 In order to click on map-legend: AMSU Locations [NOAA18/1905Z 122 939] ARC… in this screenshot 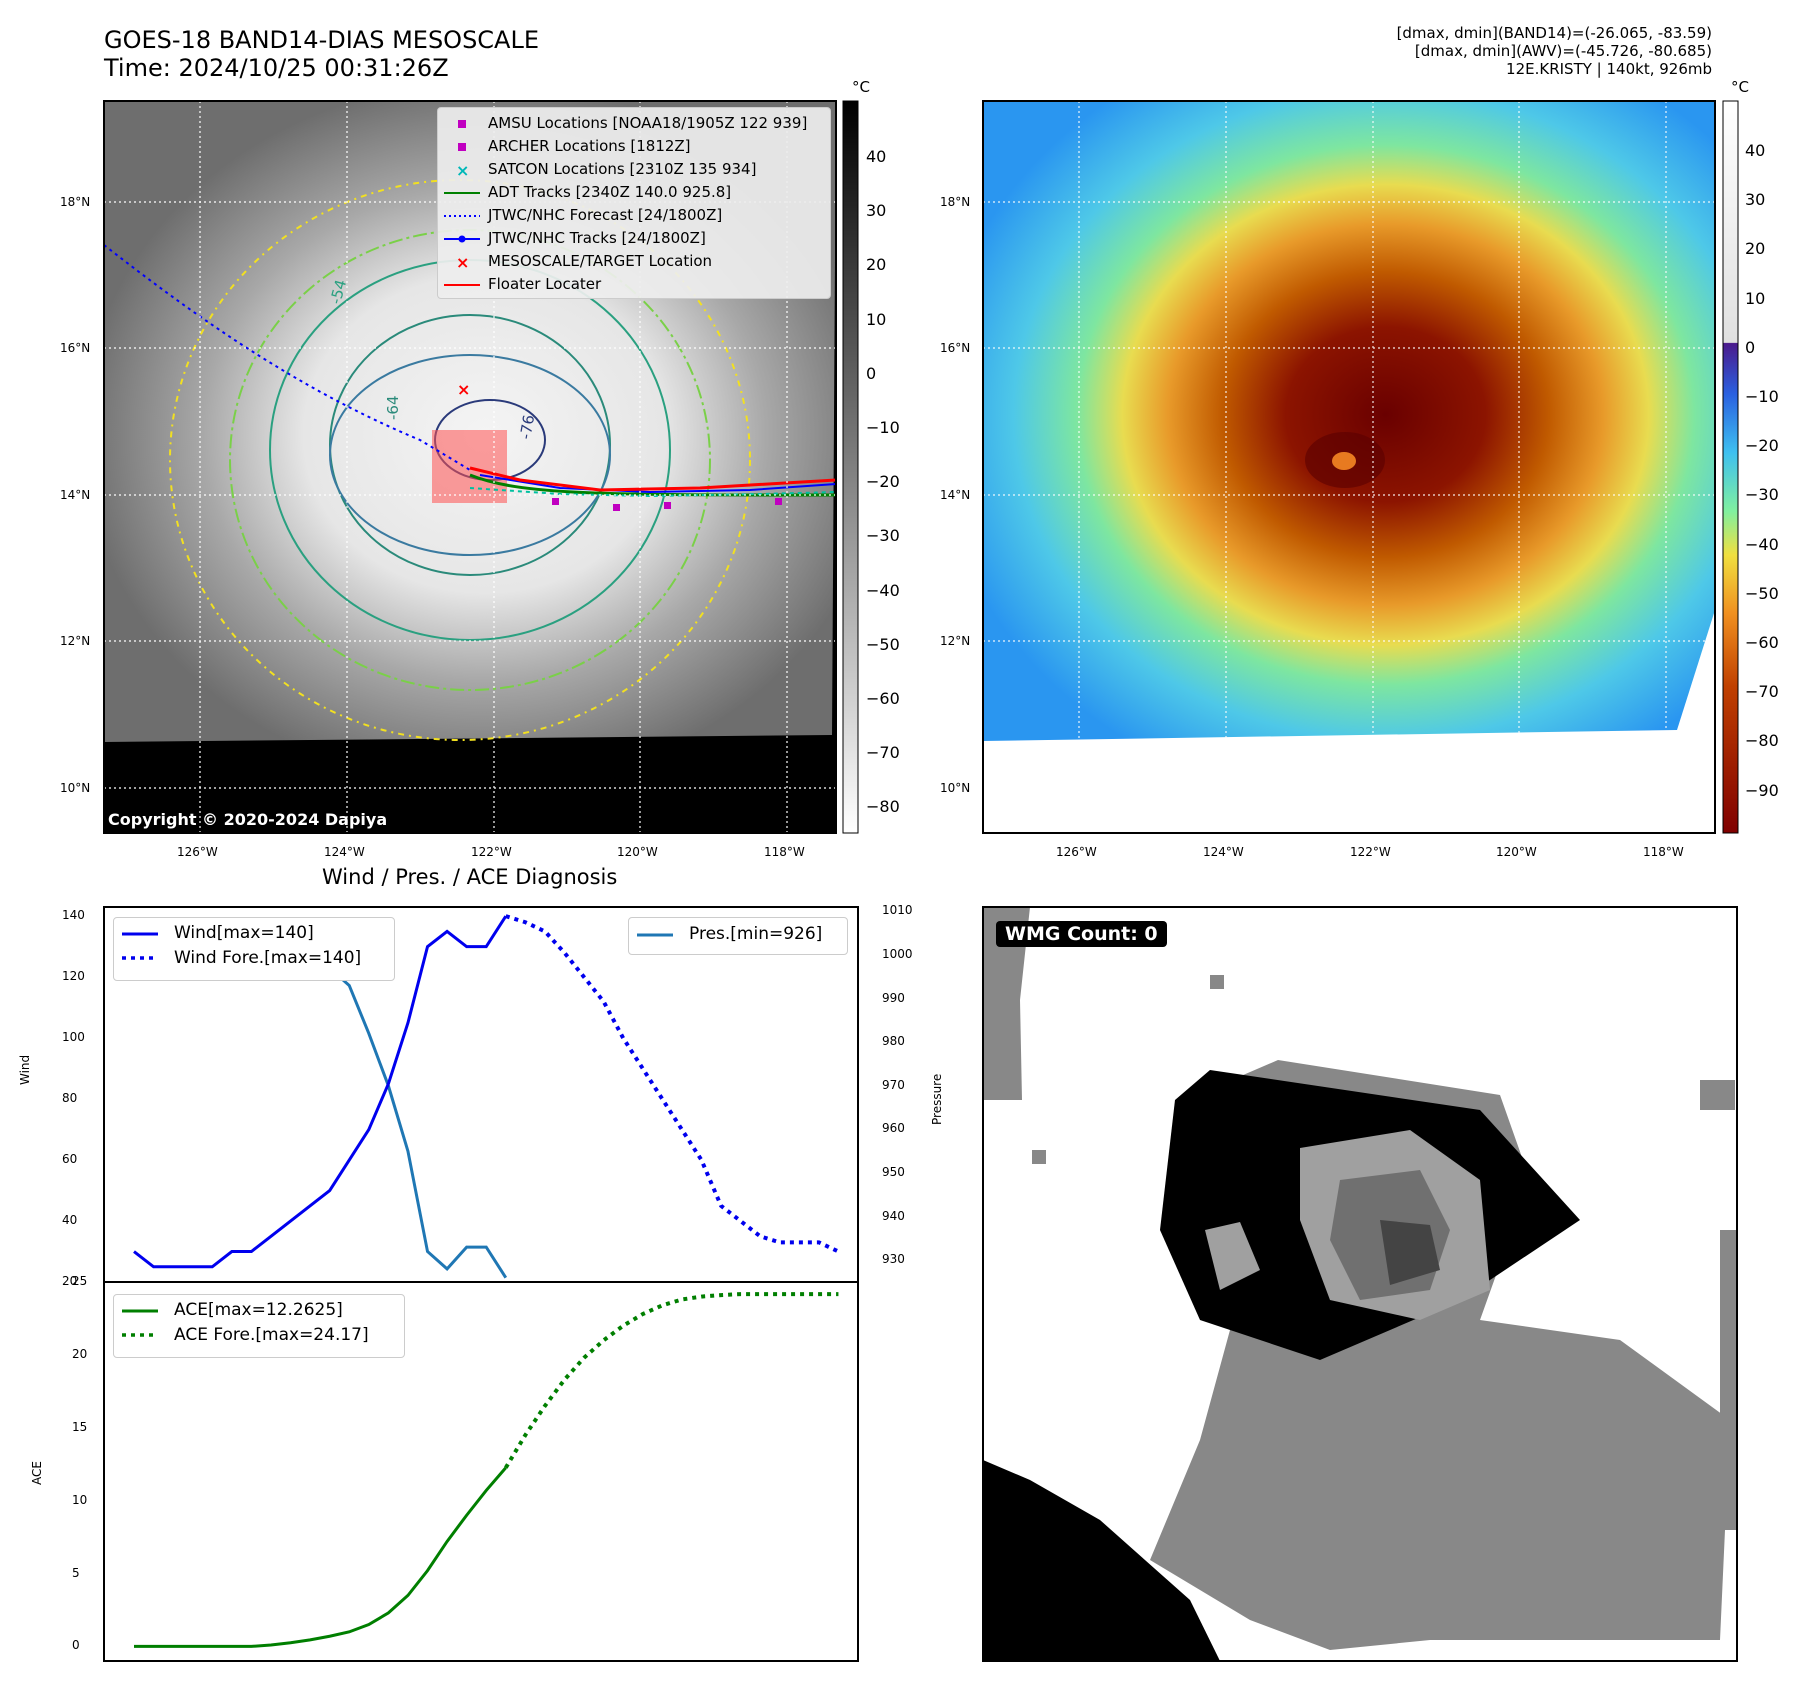, I will do `click(634, 203)`.